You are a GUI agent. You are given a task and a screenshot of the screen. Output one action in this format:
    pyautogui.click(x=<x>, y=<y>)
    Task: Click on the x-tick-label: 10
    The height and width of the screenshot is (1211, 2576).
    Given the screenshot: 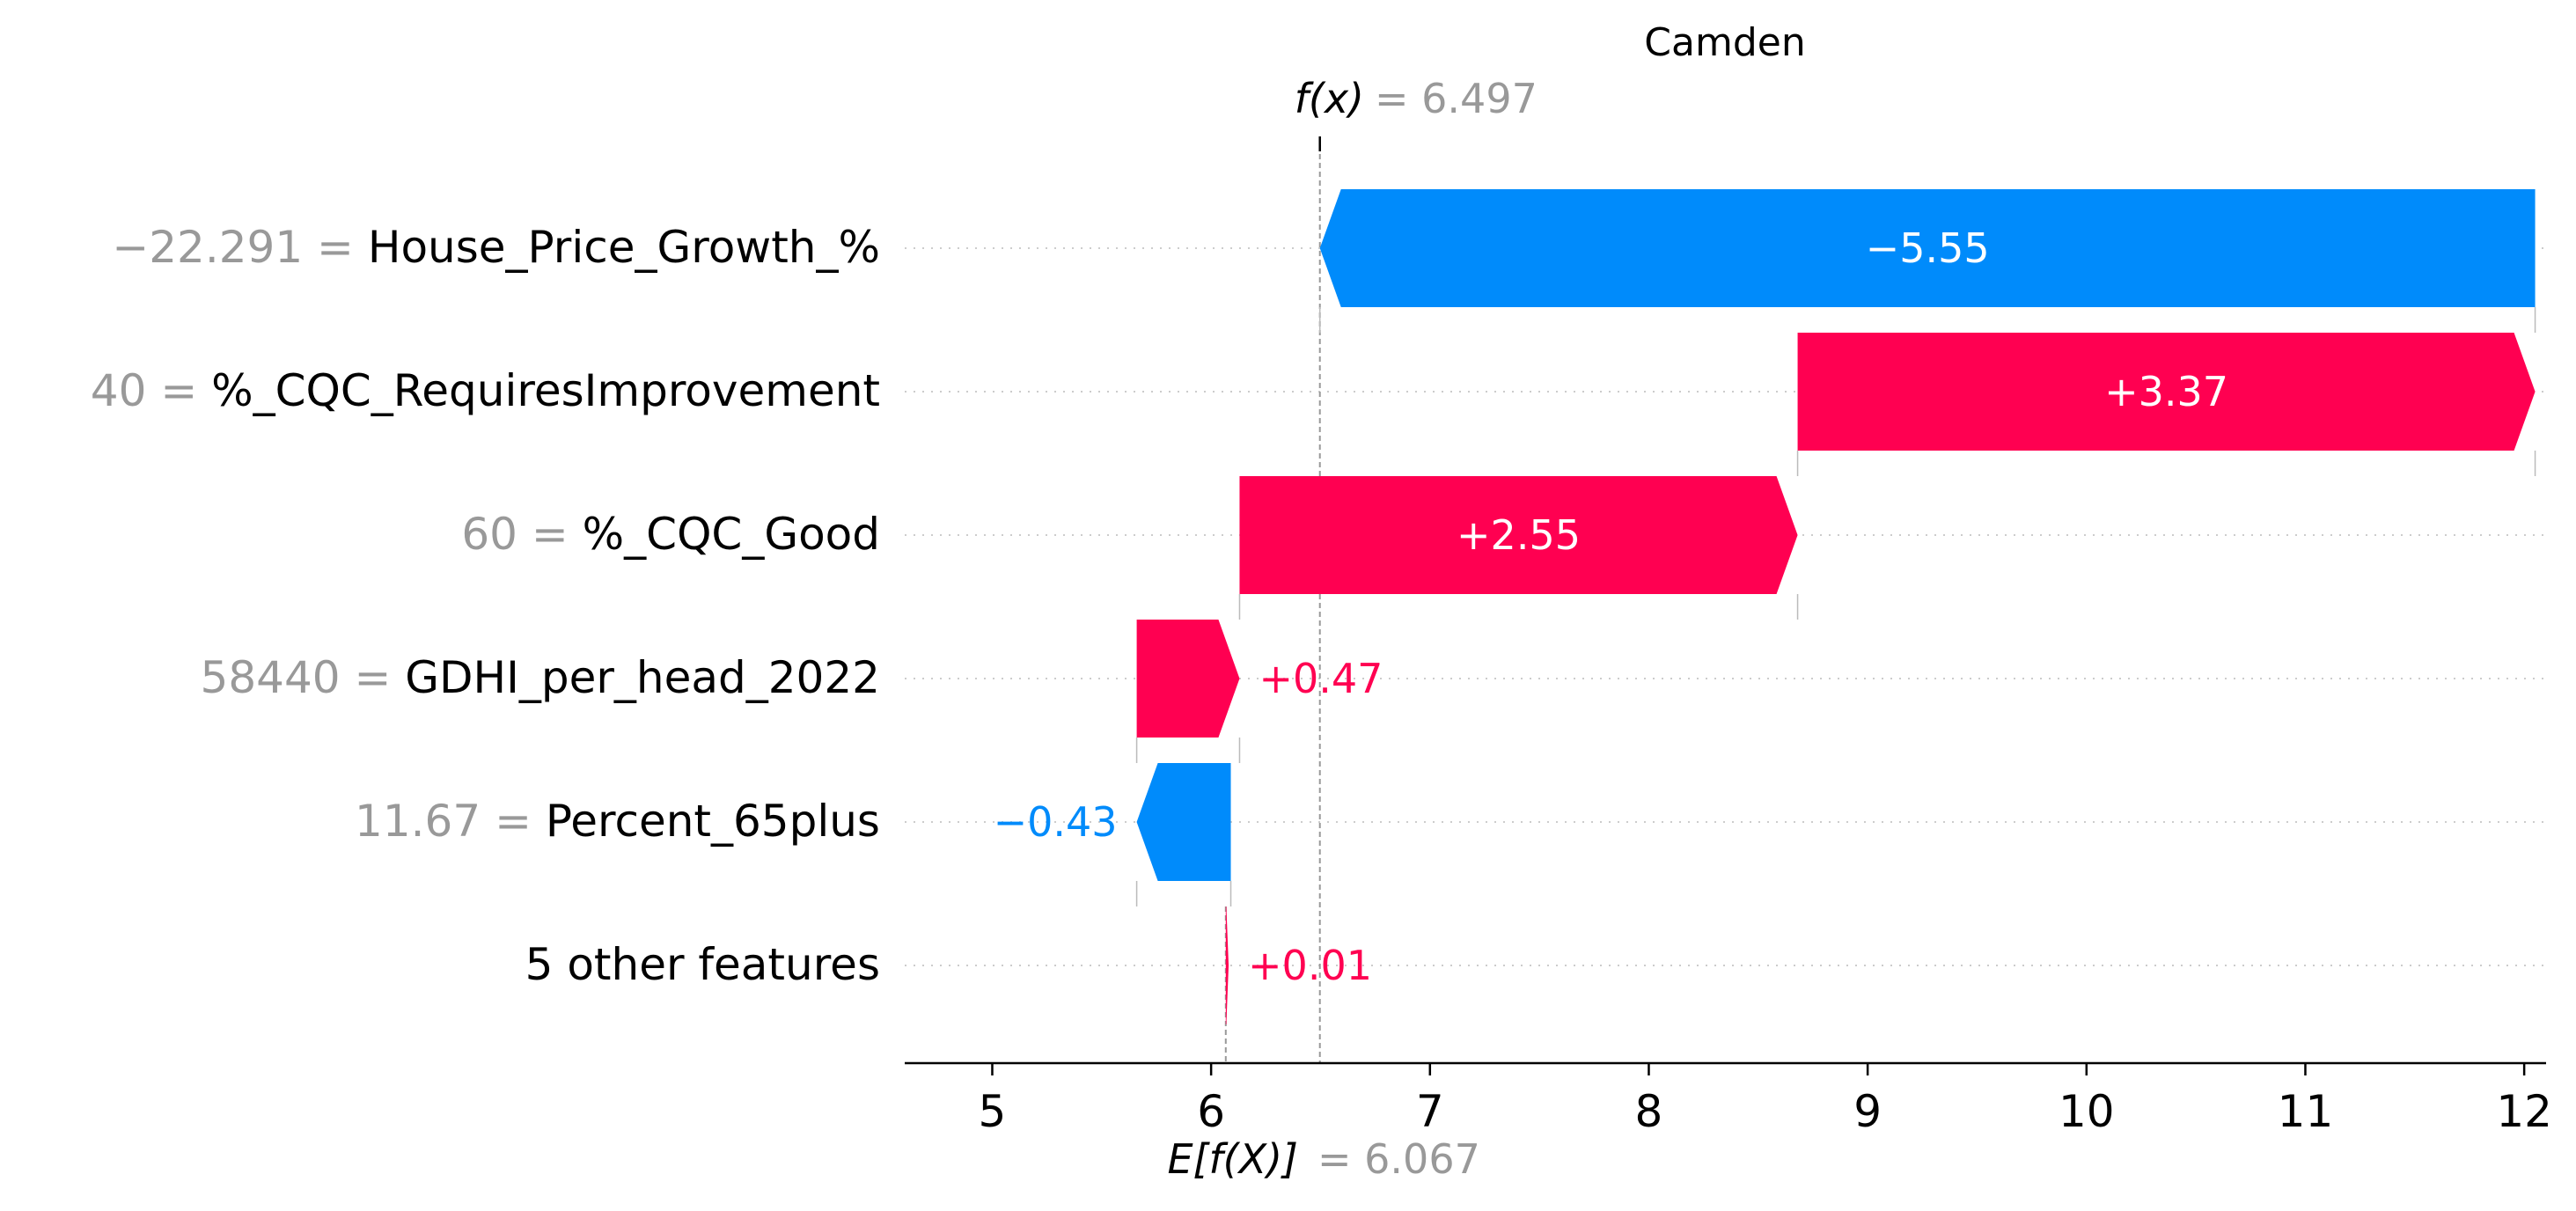 What is the action you would take?
    pyautogui.click(x=2087, y=1111)
    